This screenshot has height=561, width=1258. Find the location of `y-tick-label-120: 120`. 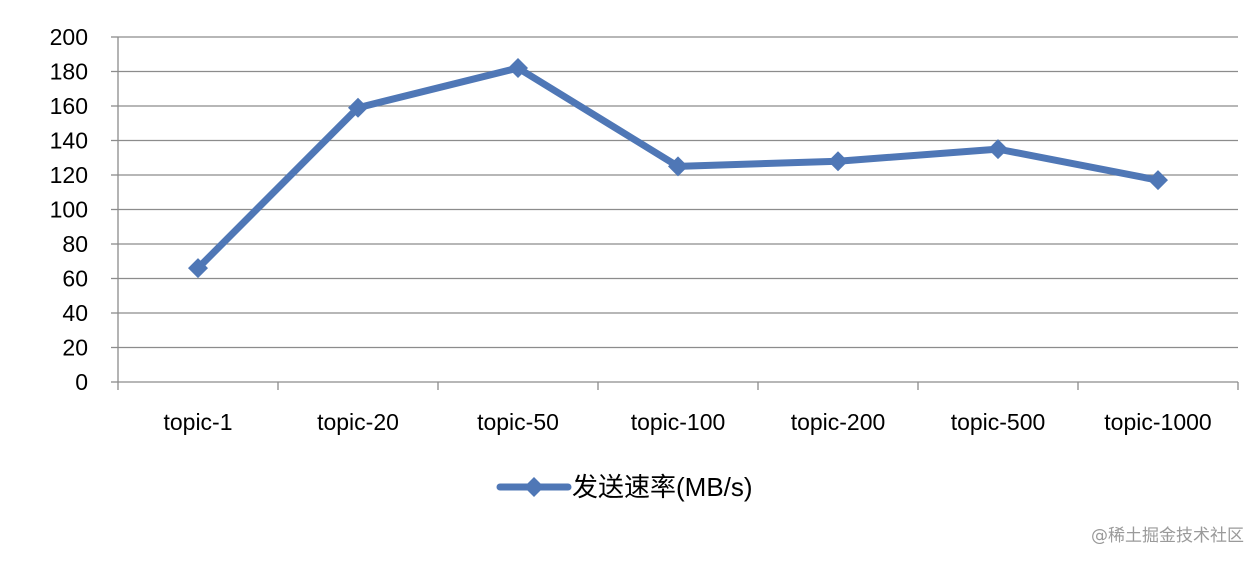

y-tick-label-120: 120 is located at coordinates (69, 175).